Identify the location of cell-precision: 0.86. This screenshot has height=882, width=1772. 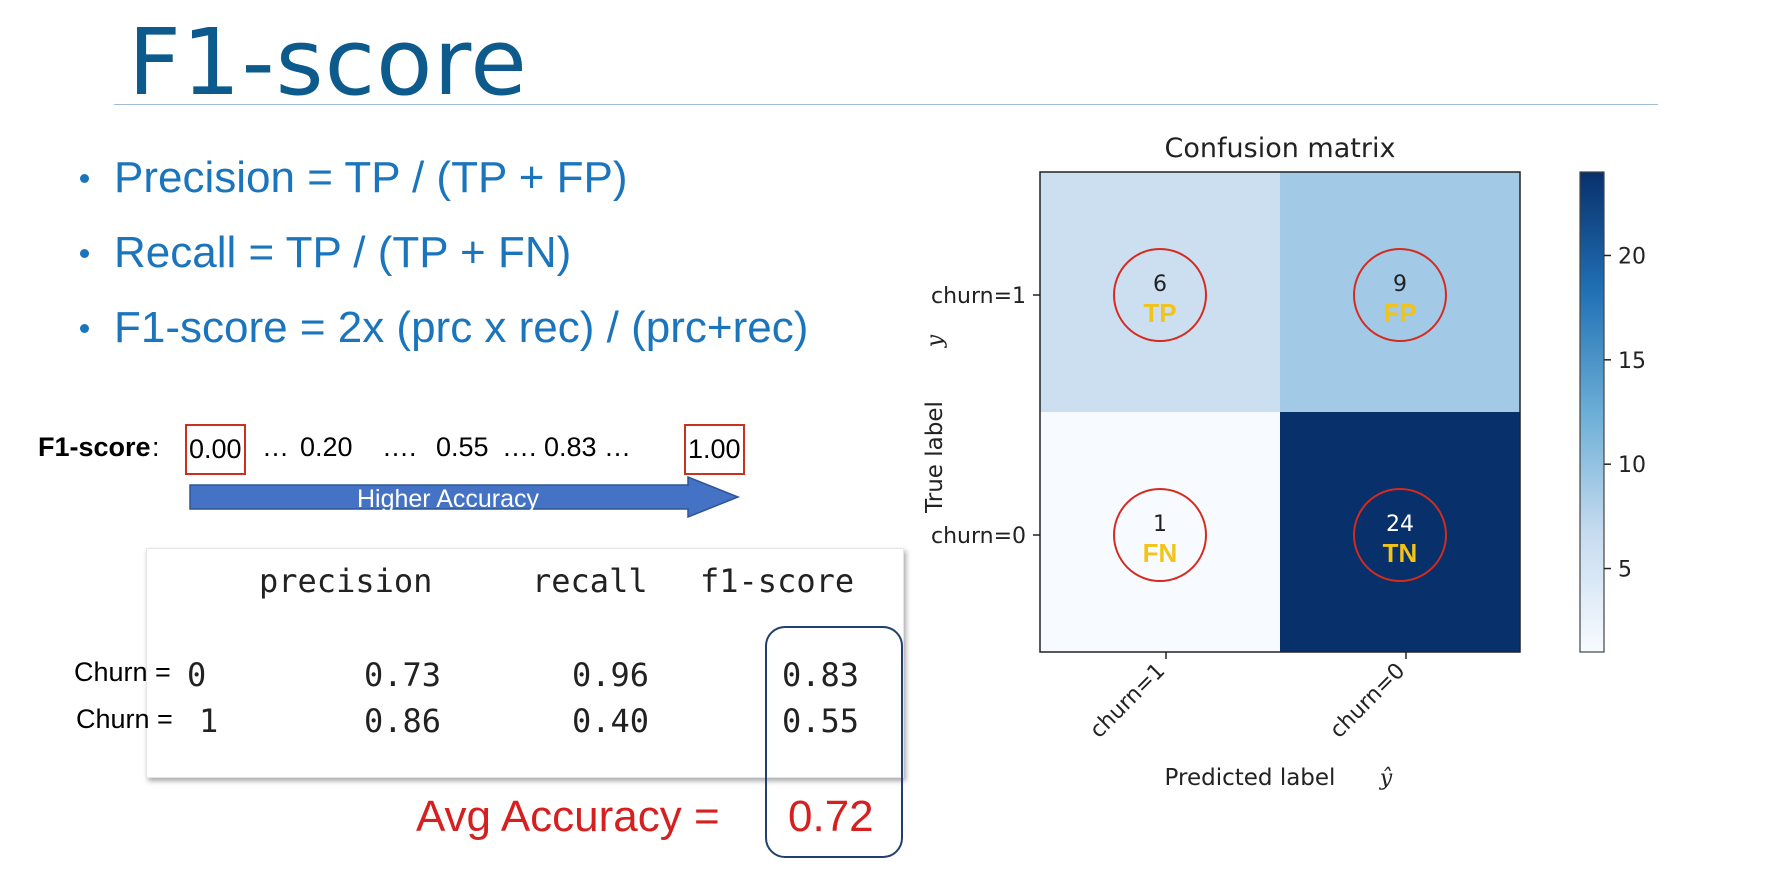
(403, 721).